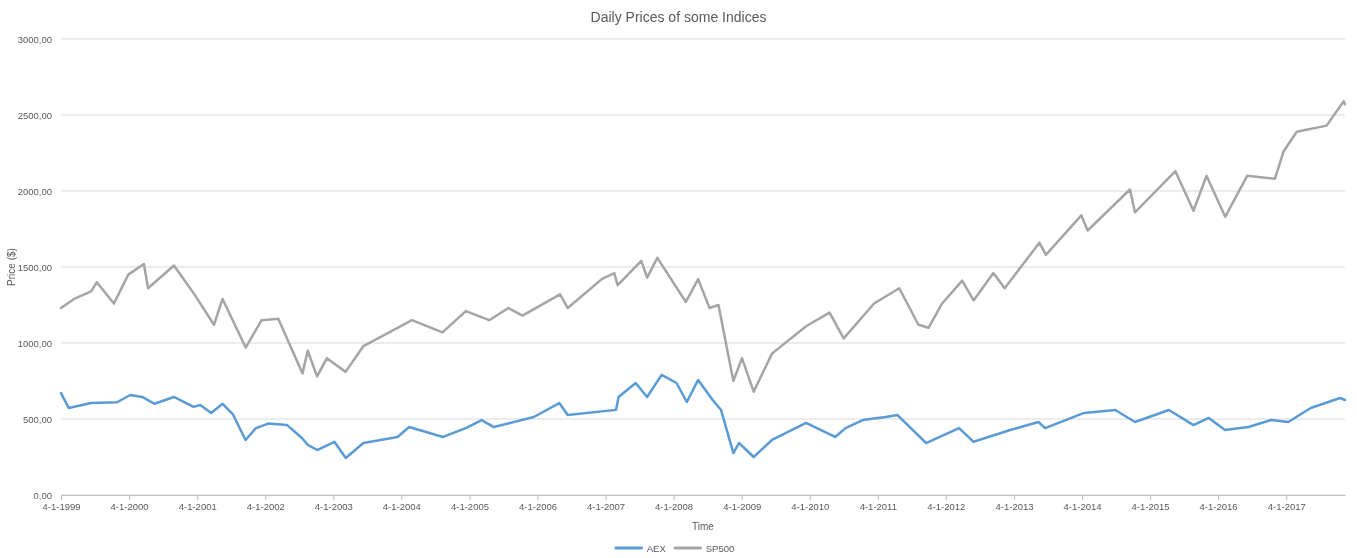  What do you see at coordinates (37, 419) in the screenshot?
I see `y-tick-label: 500,00` at bounding box center [37, 419].